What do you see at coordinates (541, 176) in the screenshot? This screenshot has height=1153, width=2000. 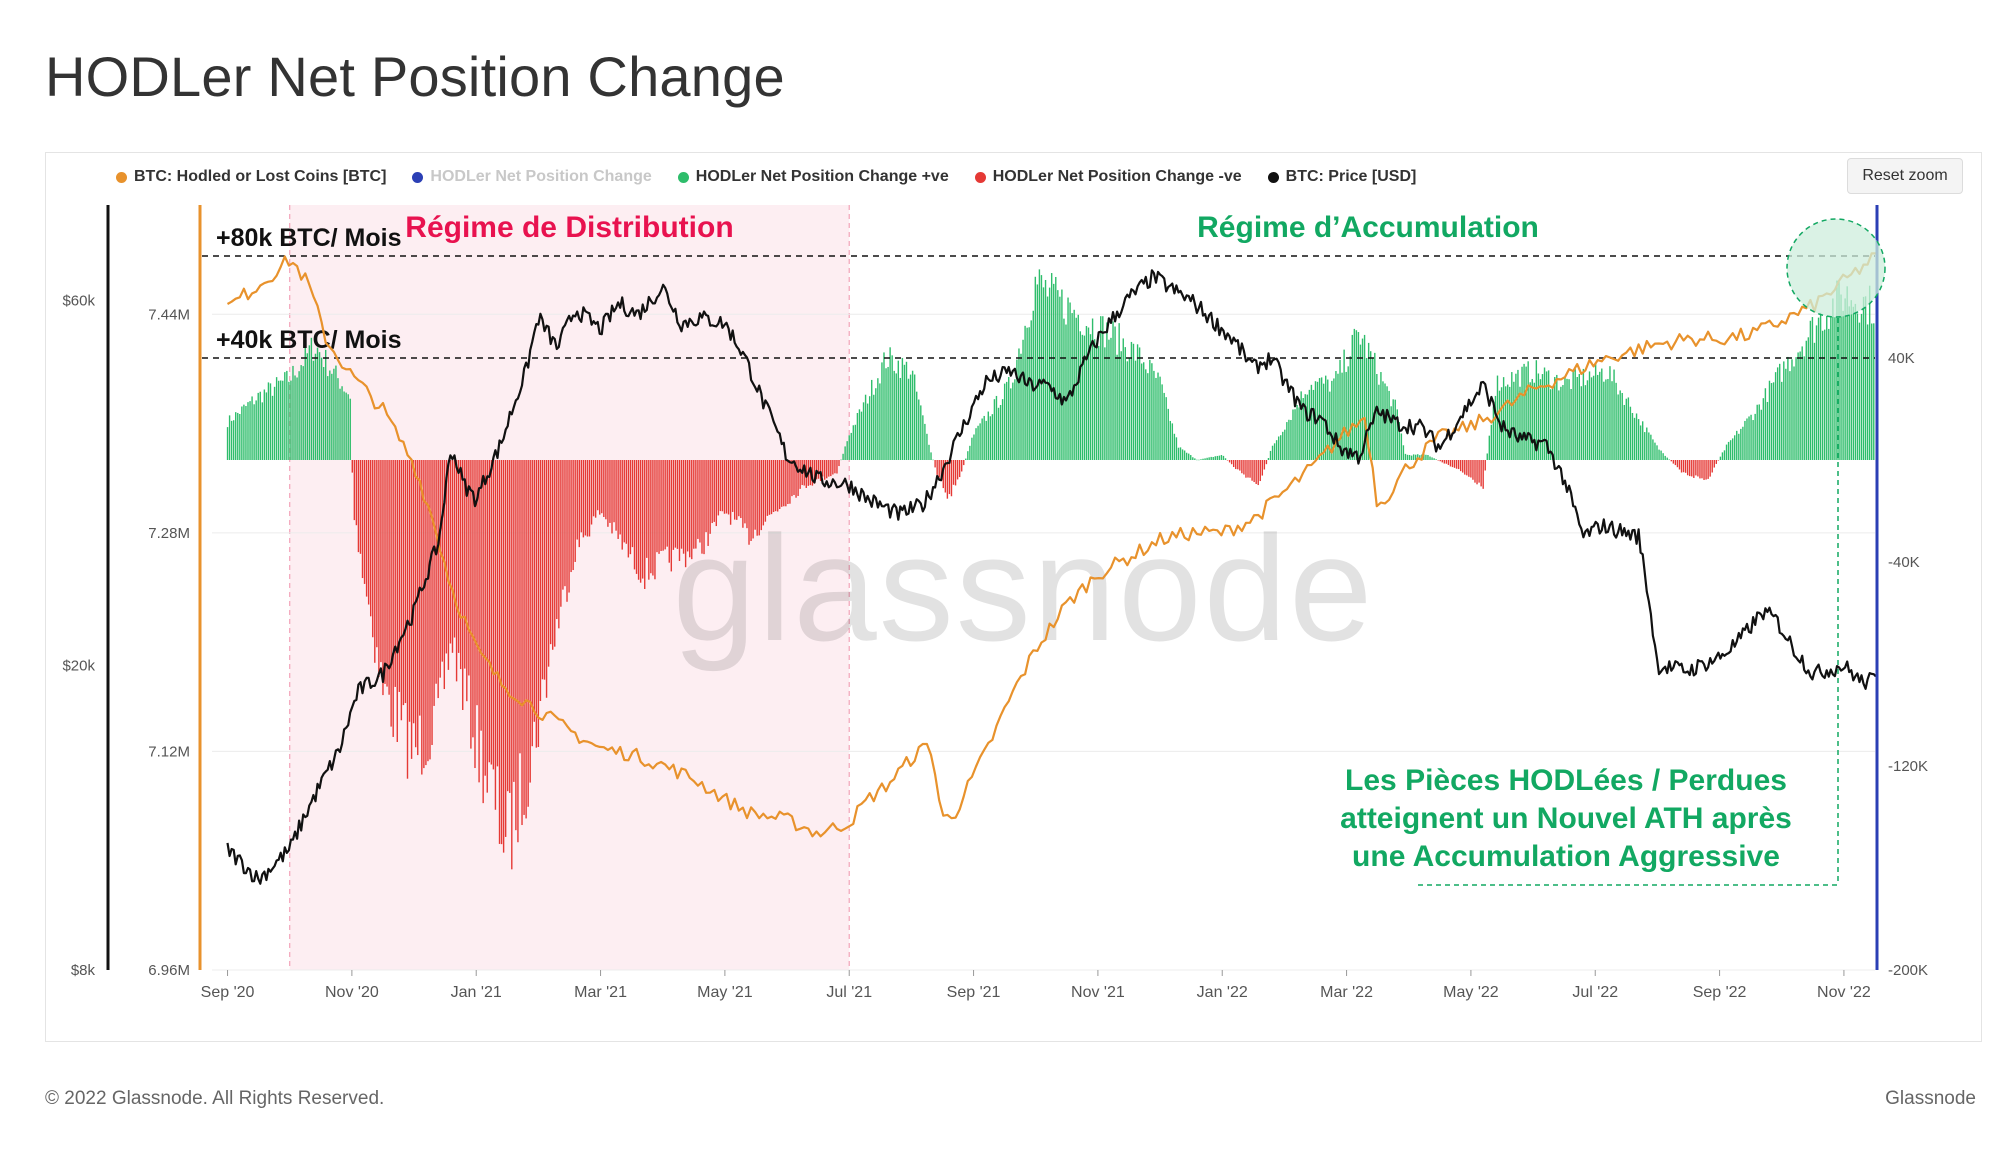 I see `legend-label: HODLer Net Position Change` at bounding box center [541, 176].